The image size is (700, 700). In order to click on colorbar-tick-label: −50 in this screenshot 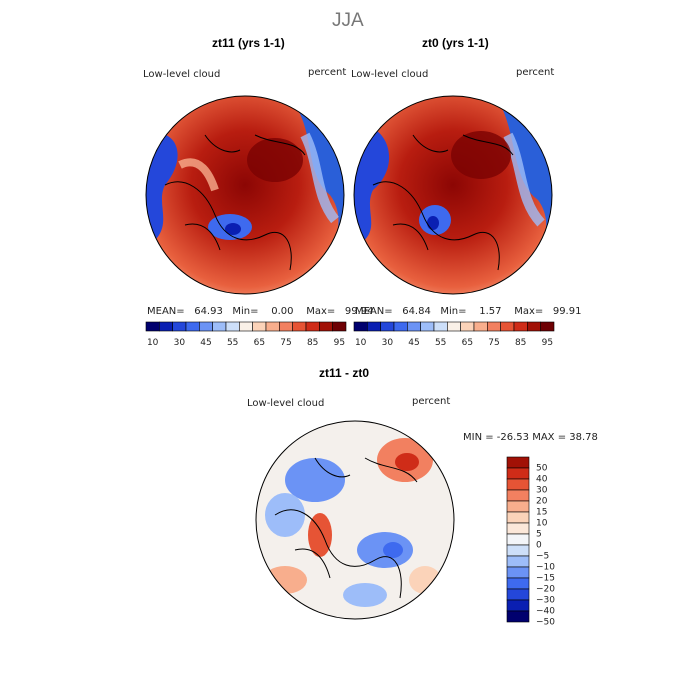, I will do `click(545, 622)`.